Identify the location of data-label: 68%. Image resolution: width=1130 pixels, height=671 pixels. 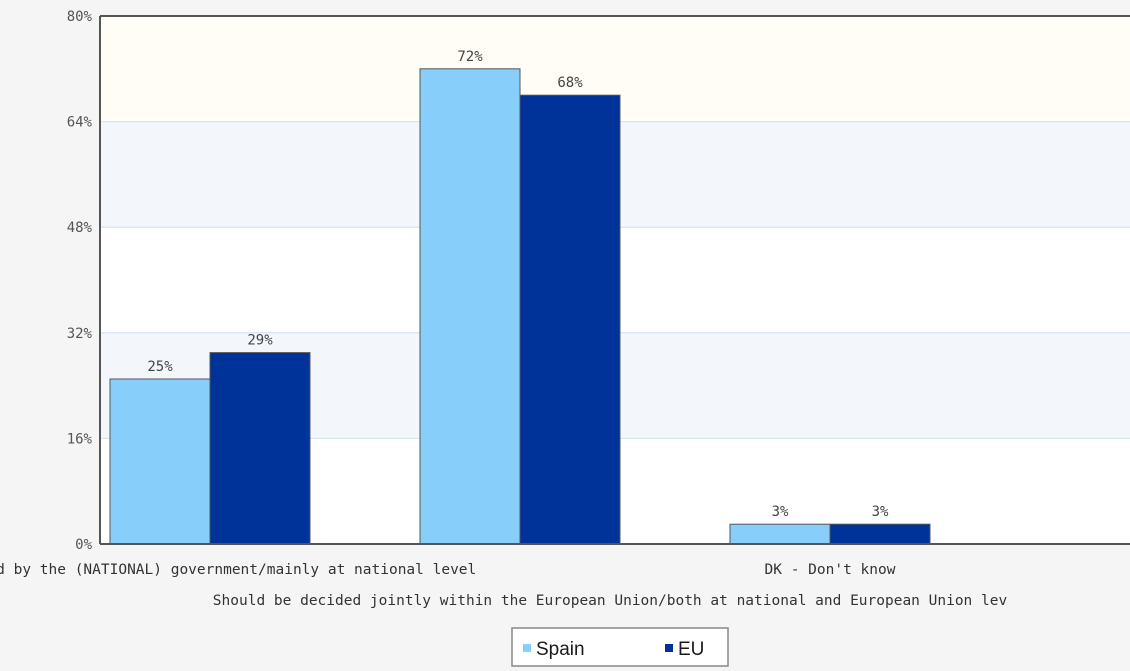
(570, 83).